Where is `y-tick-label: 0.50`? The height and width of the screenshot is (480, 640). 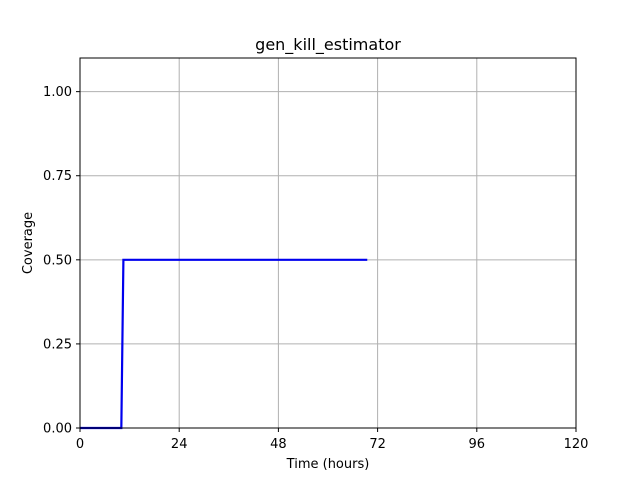
y-tick-label: 0.50 is located at coordinates (57, 260).